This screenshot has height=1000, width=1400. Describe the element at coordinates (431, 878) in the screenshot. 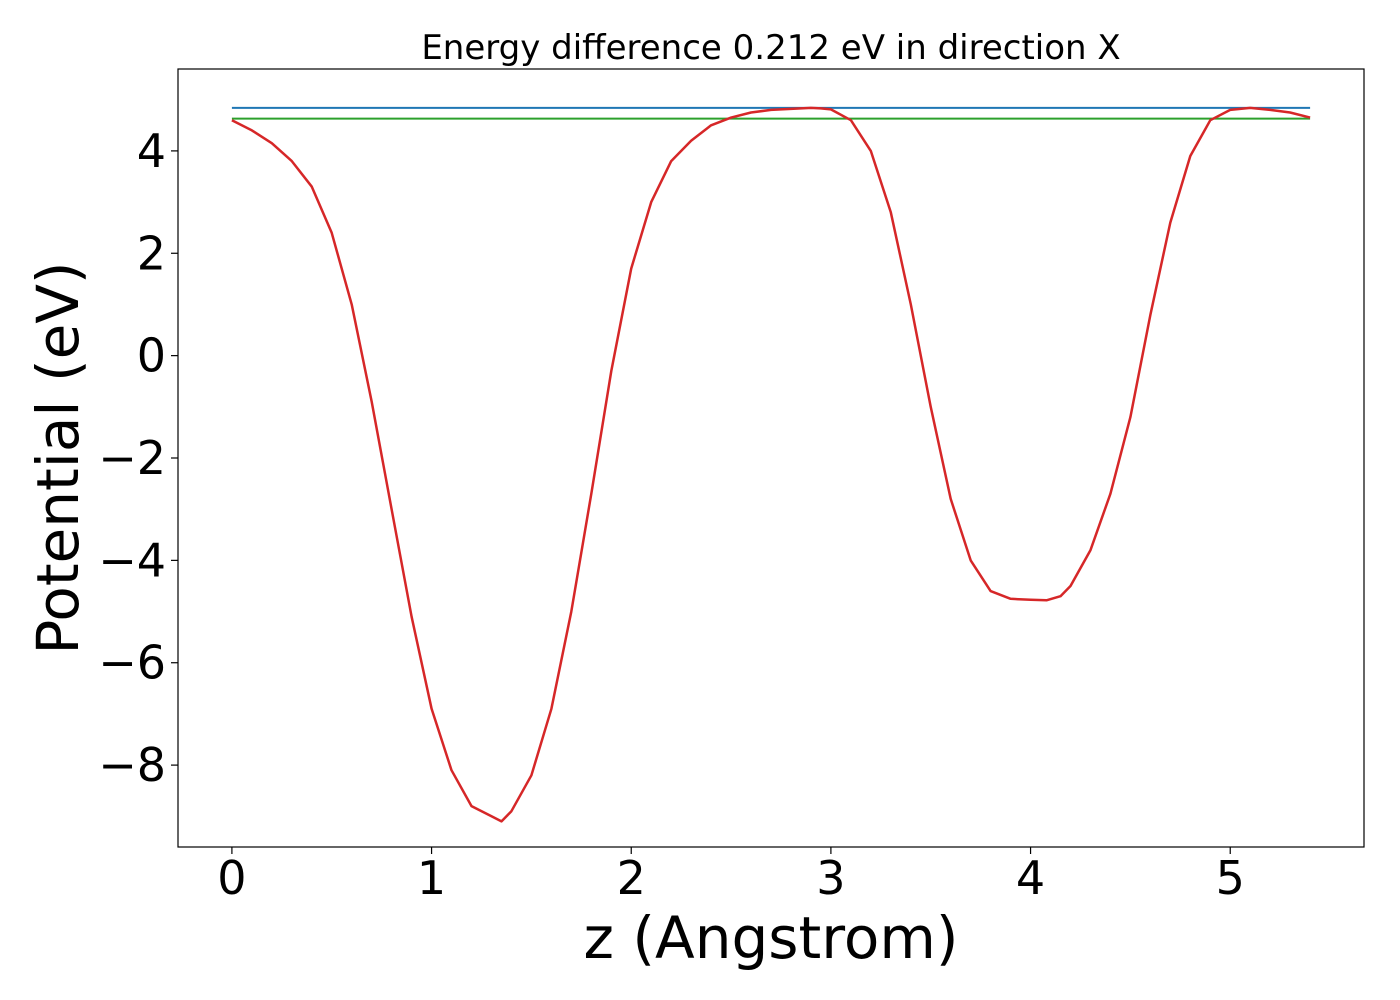

I see `x-tick-label: 1` at that location.